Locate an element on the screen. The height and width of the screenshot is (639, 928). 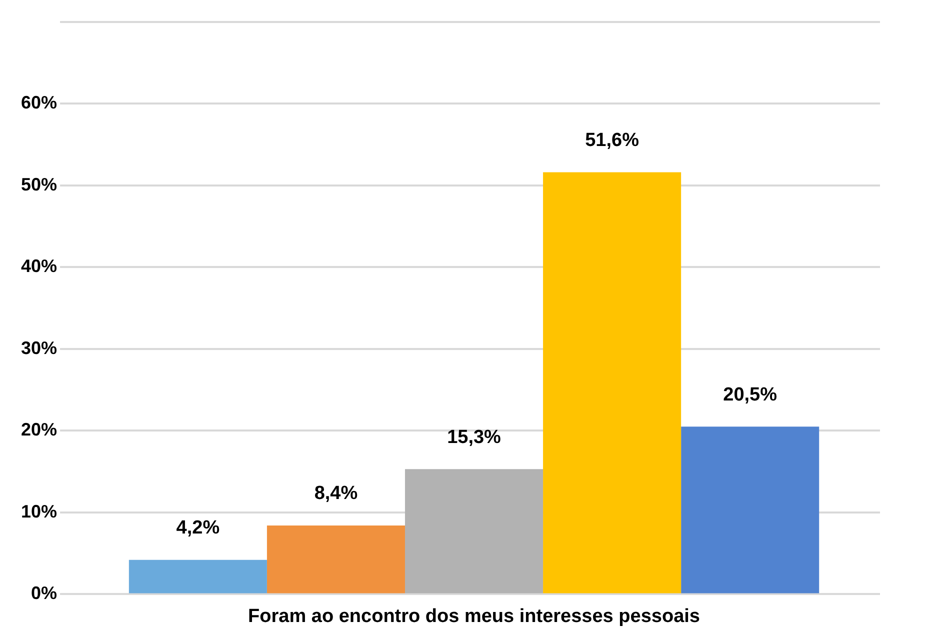
y-tick-label: 50% is located at coordinates (39, 184).